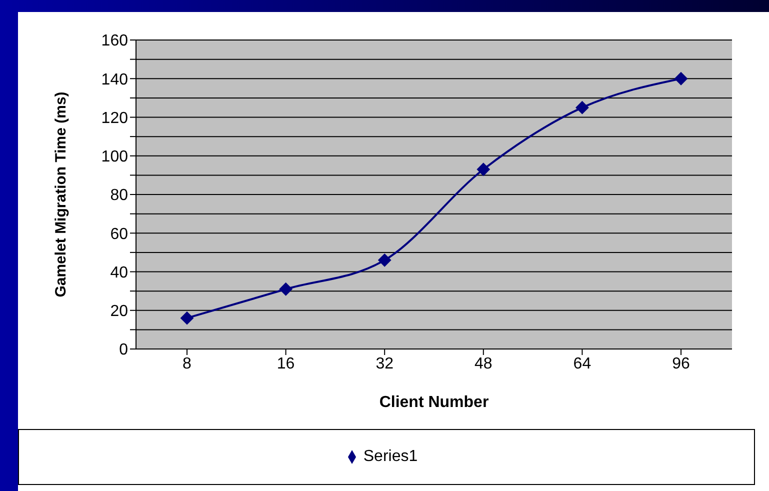  Describe the element at coordinates (61, 195) in the screenshot. I see `y-axis-title: Gamelet Migration Time (ms)` at that location.